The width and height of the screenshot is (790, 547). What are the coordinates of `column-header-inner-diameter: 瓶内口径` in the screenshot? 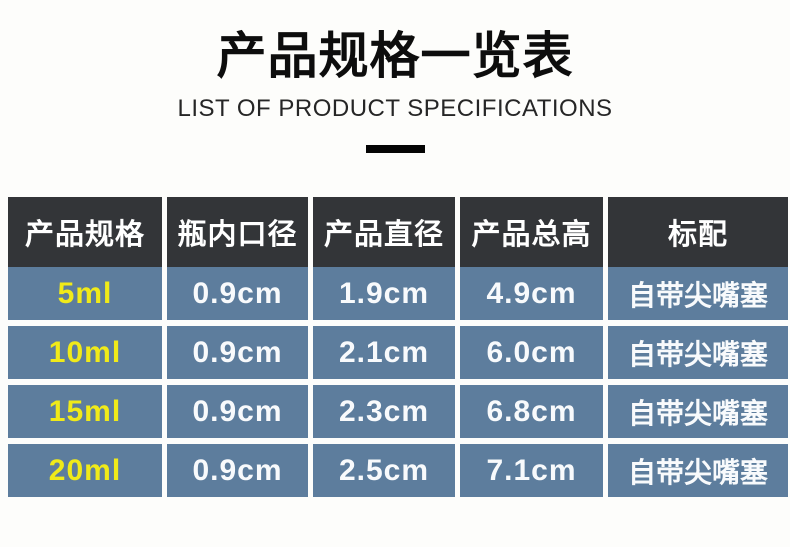 It's located at (237, 232).